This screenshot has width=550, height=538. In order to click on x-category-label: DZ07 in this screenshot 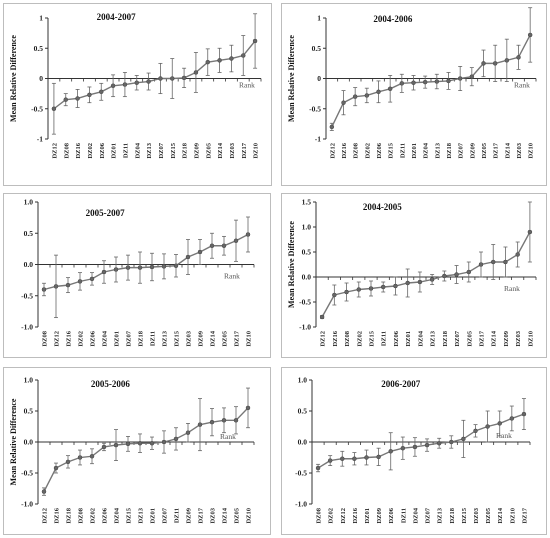, I will do `click(461, 150)`.